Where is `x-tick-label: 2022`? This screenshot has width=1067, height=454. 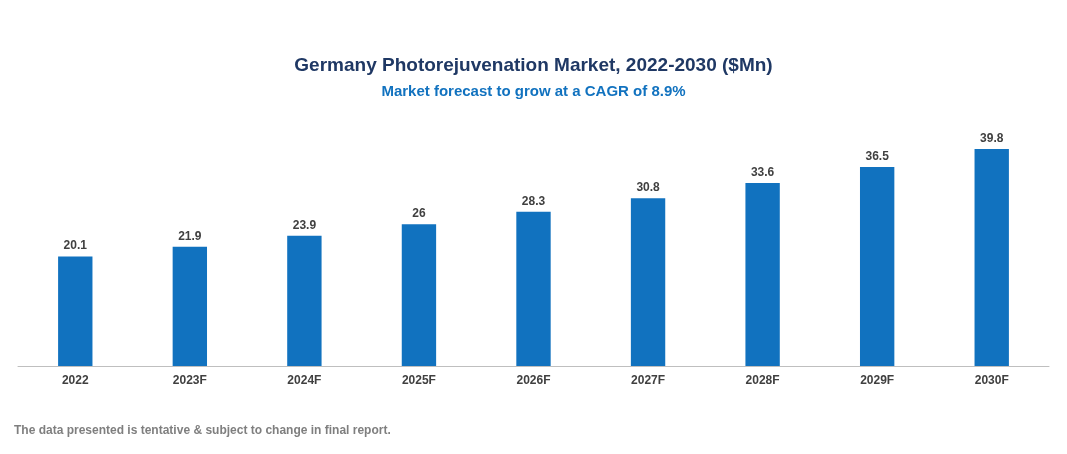 x-tick-label: 2022 is located at coordinates (75, 380).